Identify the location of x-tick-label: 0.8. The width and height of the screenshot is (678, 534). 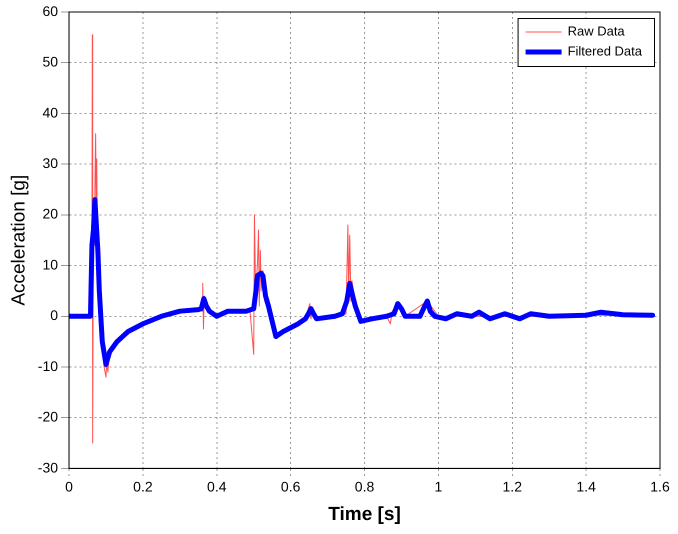
(364, 486).